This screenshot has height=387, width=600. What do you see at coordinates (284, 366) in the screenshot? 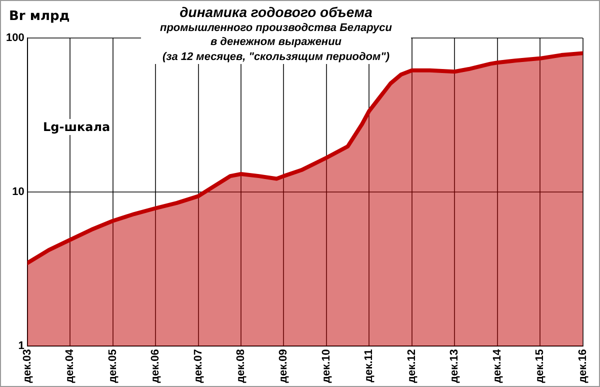
I see `x-tick-label: дек.09` at bounding box center [284, 366].